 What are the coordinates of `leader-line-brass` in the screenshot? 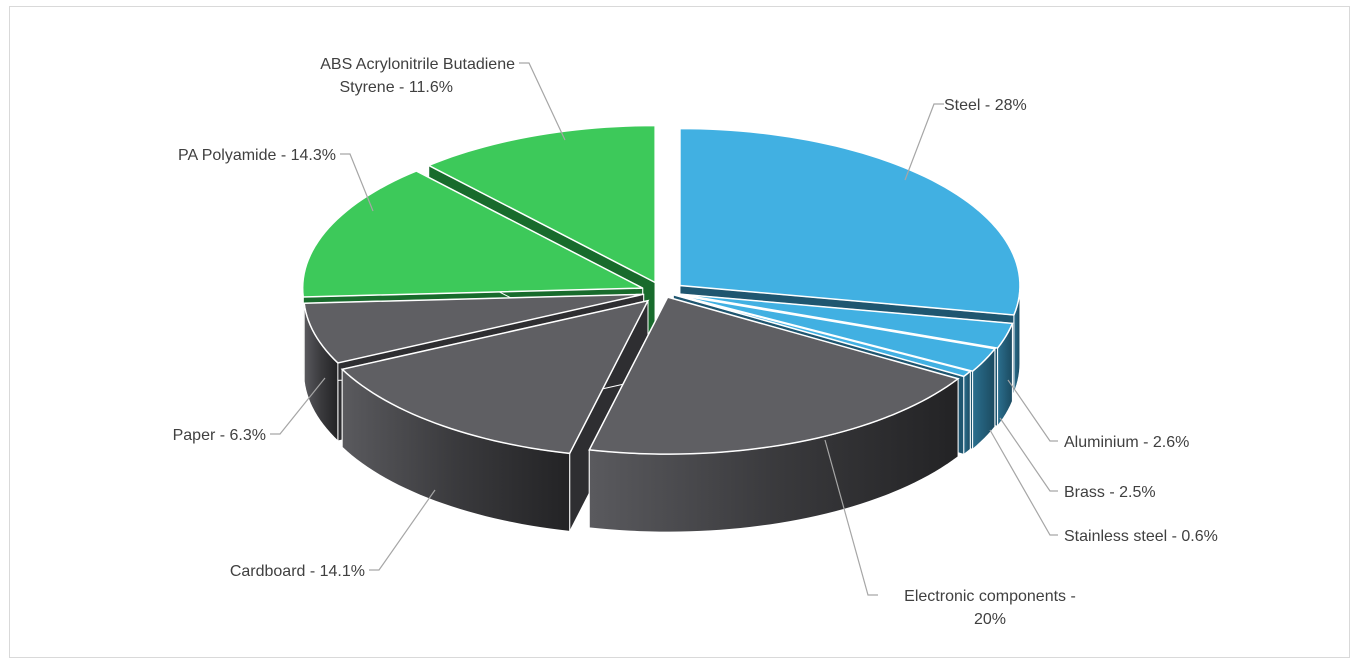 It's located at (1028, 454).